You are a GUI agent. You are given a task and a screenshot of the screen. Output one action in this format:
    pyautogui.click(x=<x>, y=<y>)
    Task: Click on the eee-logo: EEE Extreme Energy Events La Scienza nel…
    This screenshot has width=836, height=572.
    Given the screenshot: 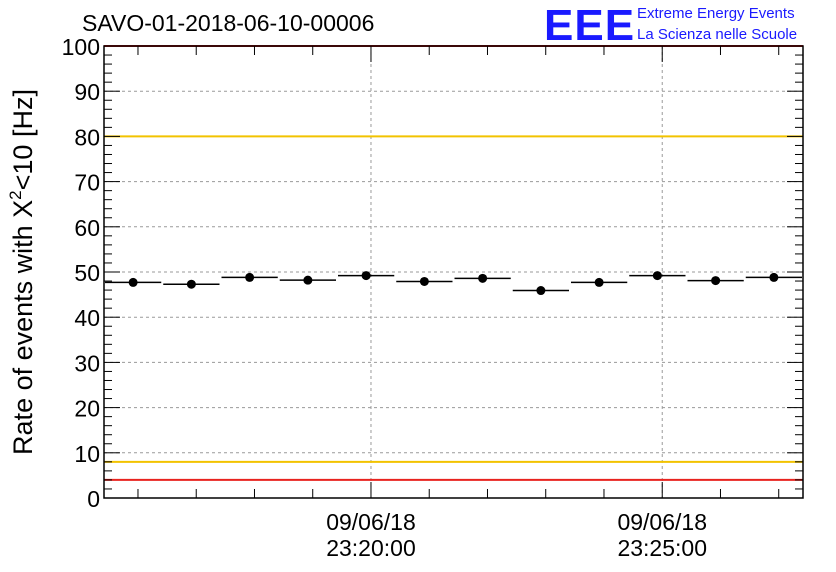 What is the action you would take?
    pyautogui.click(x=670, y=25)
    